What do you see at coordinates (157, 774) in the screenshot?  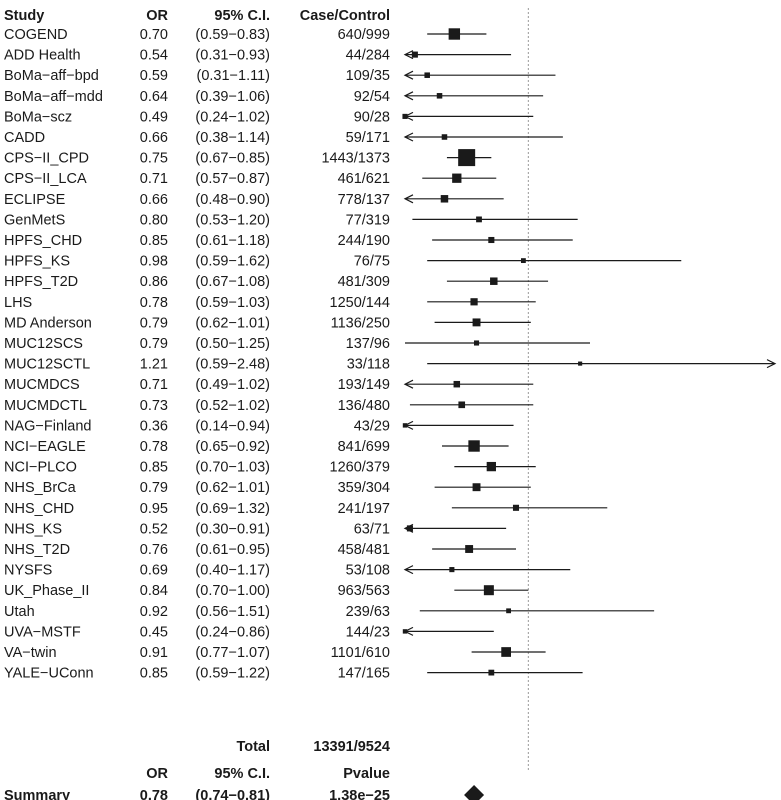 I see `summary-header-or: OR` at bounding box center [157, 774].